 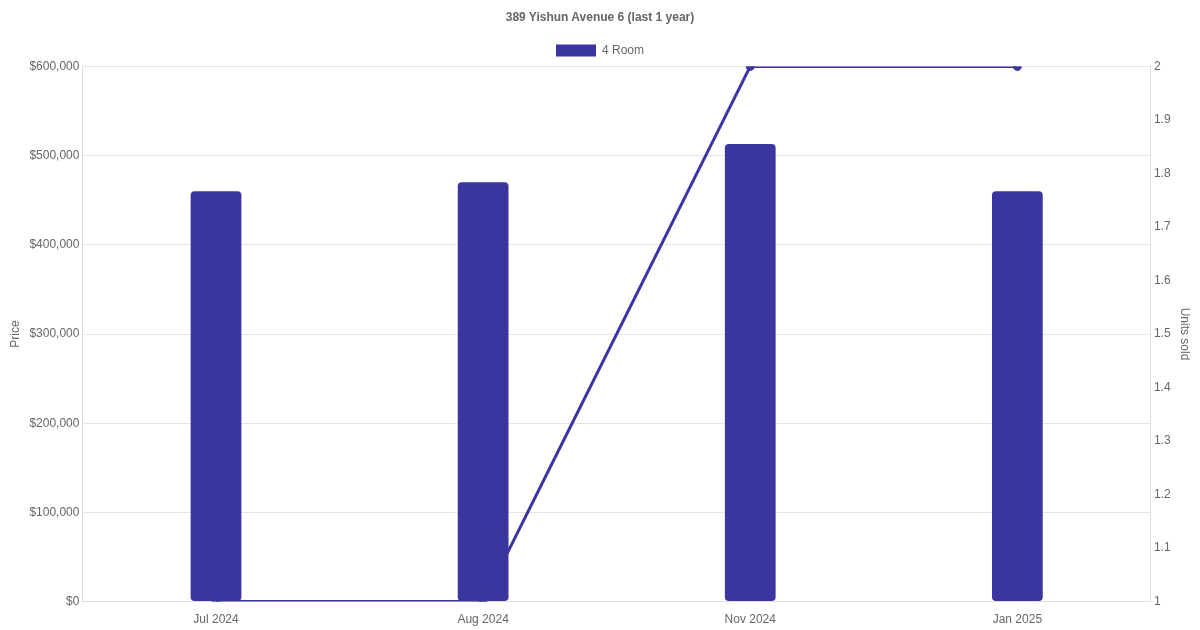 I want to click on y2-tick-label: 2, so click(x=1157, y=65).